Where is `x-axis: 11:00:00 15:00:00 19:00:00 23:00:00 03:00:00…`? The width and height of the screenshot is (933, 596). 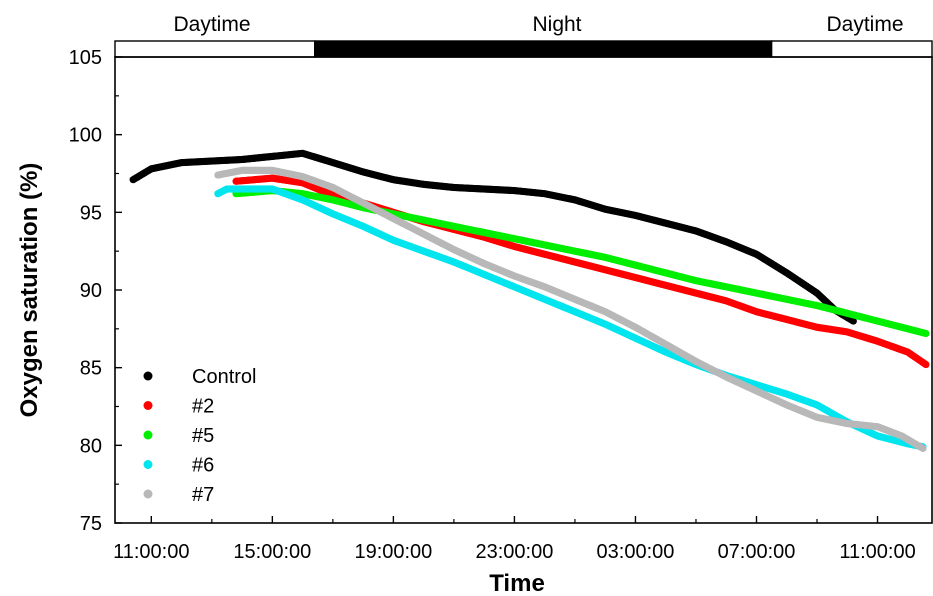
x-axis: 11:00:00 15:00:00 19:00:00 23:00:00 03:00:00… is located at coordinates (514, 539).